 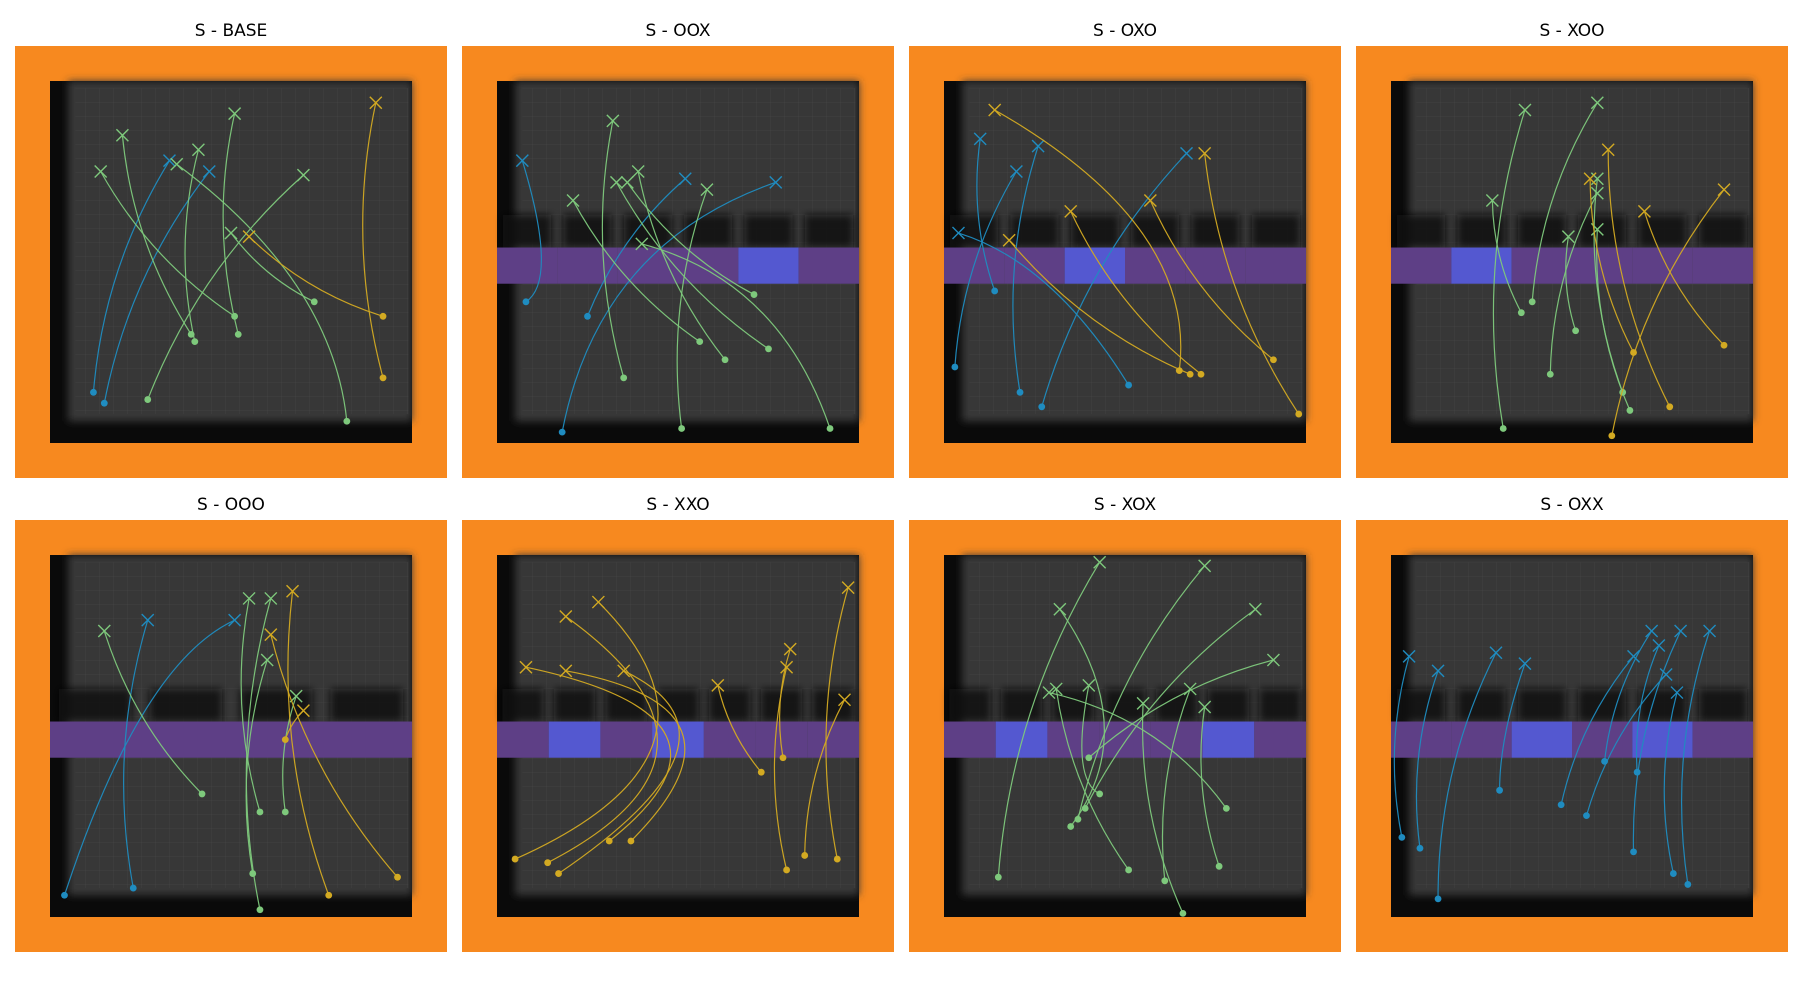 What do you see at coordinates (242, 251) in the screenshot?
I see `arena-floor-grid` at bounding box center [242, 251].